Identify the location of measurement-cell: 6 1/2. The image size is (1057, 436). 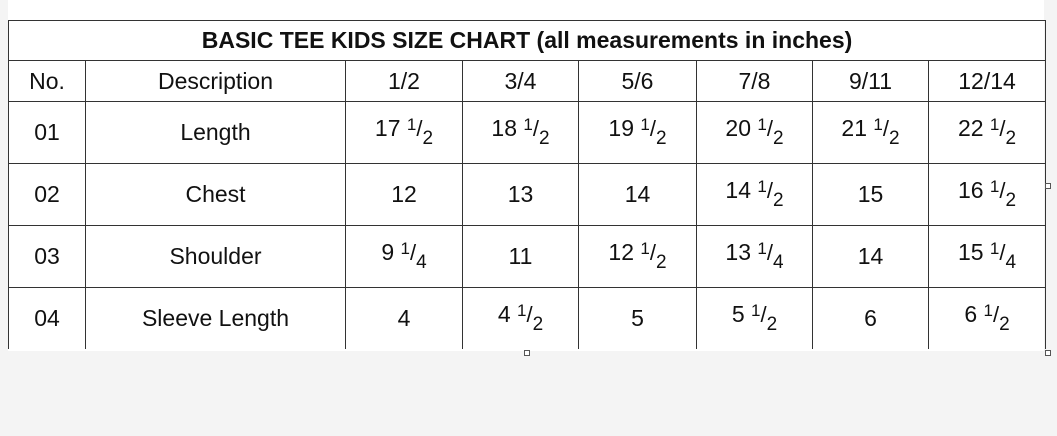
(987, 318).